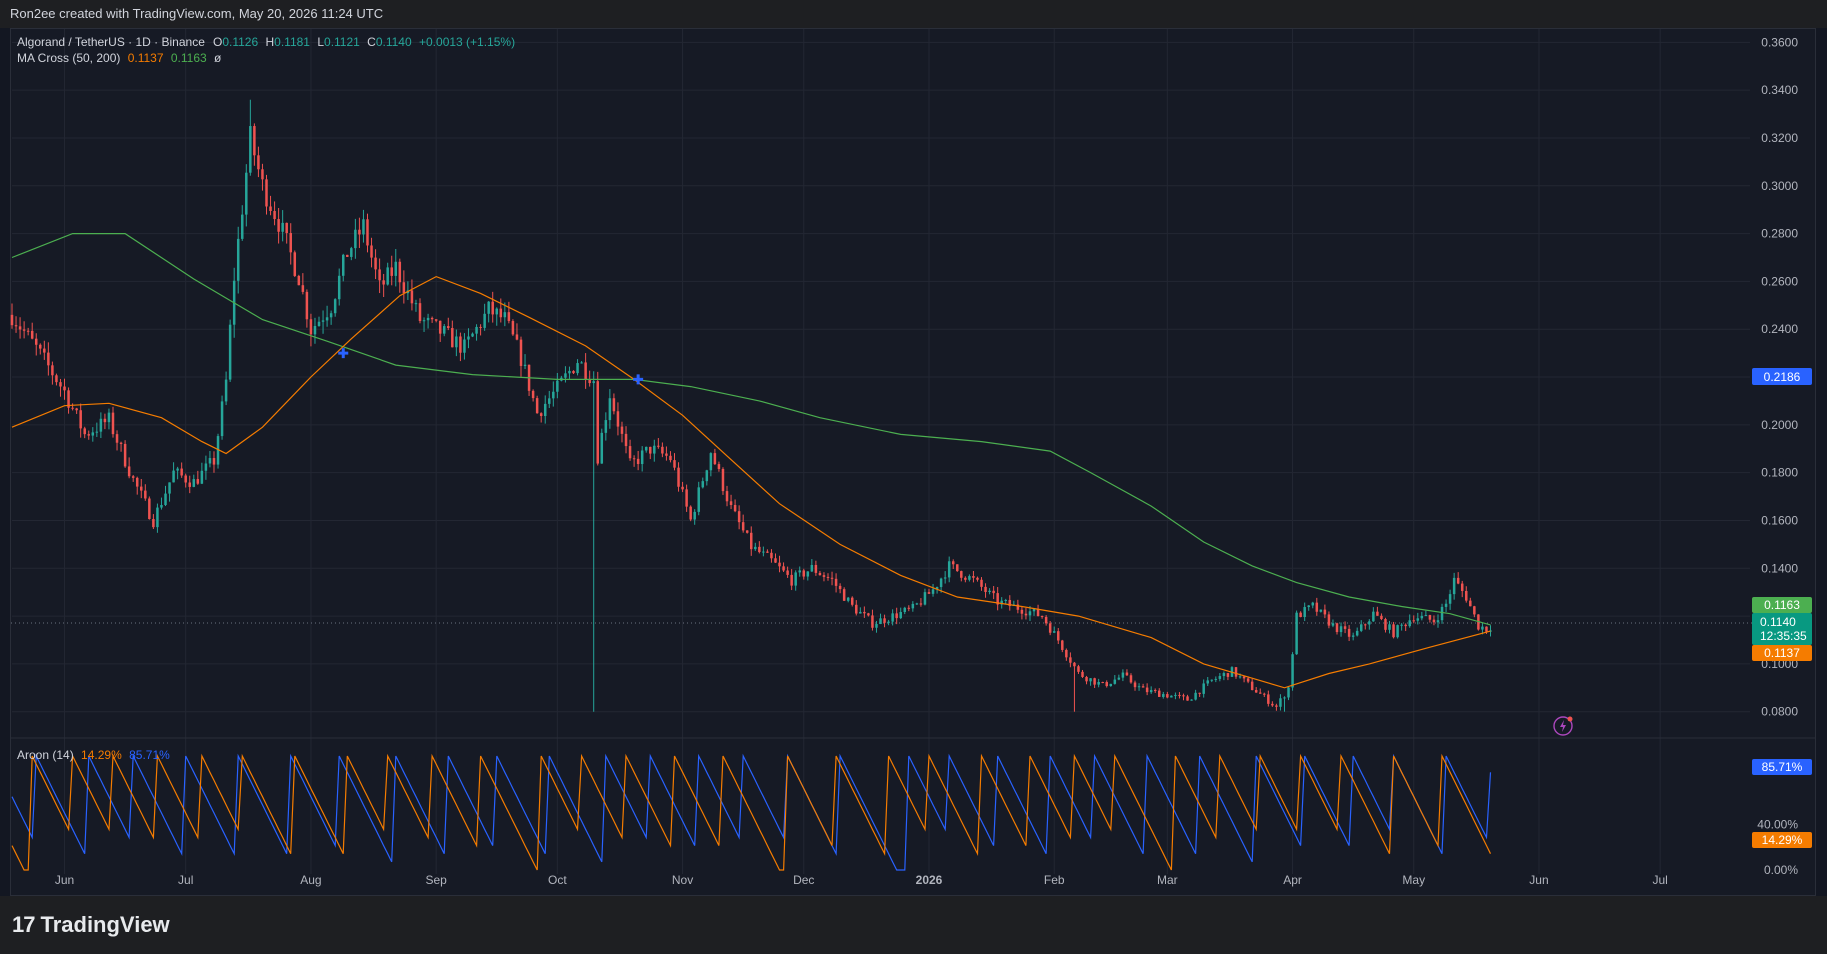 This screenshot has width=1827, height=954. I want to click on alert-icon, so click(1563, 726).